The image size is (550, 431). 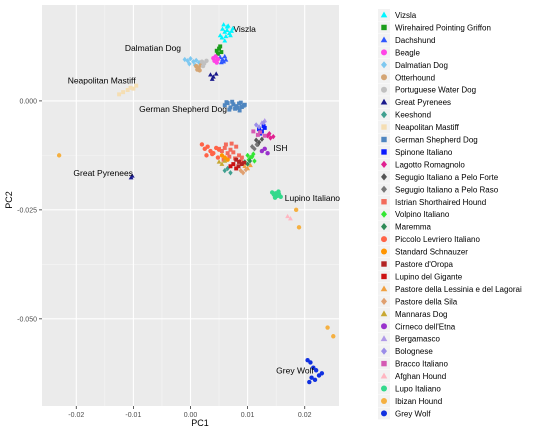 I want to click on legend-item: Great Pyrenees, so click(x=414, y=102).